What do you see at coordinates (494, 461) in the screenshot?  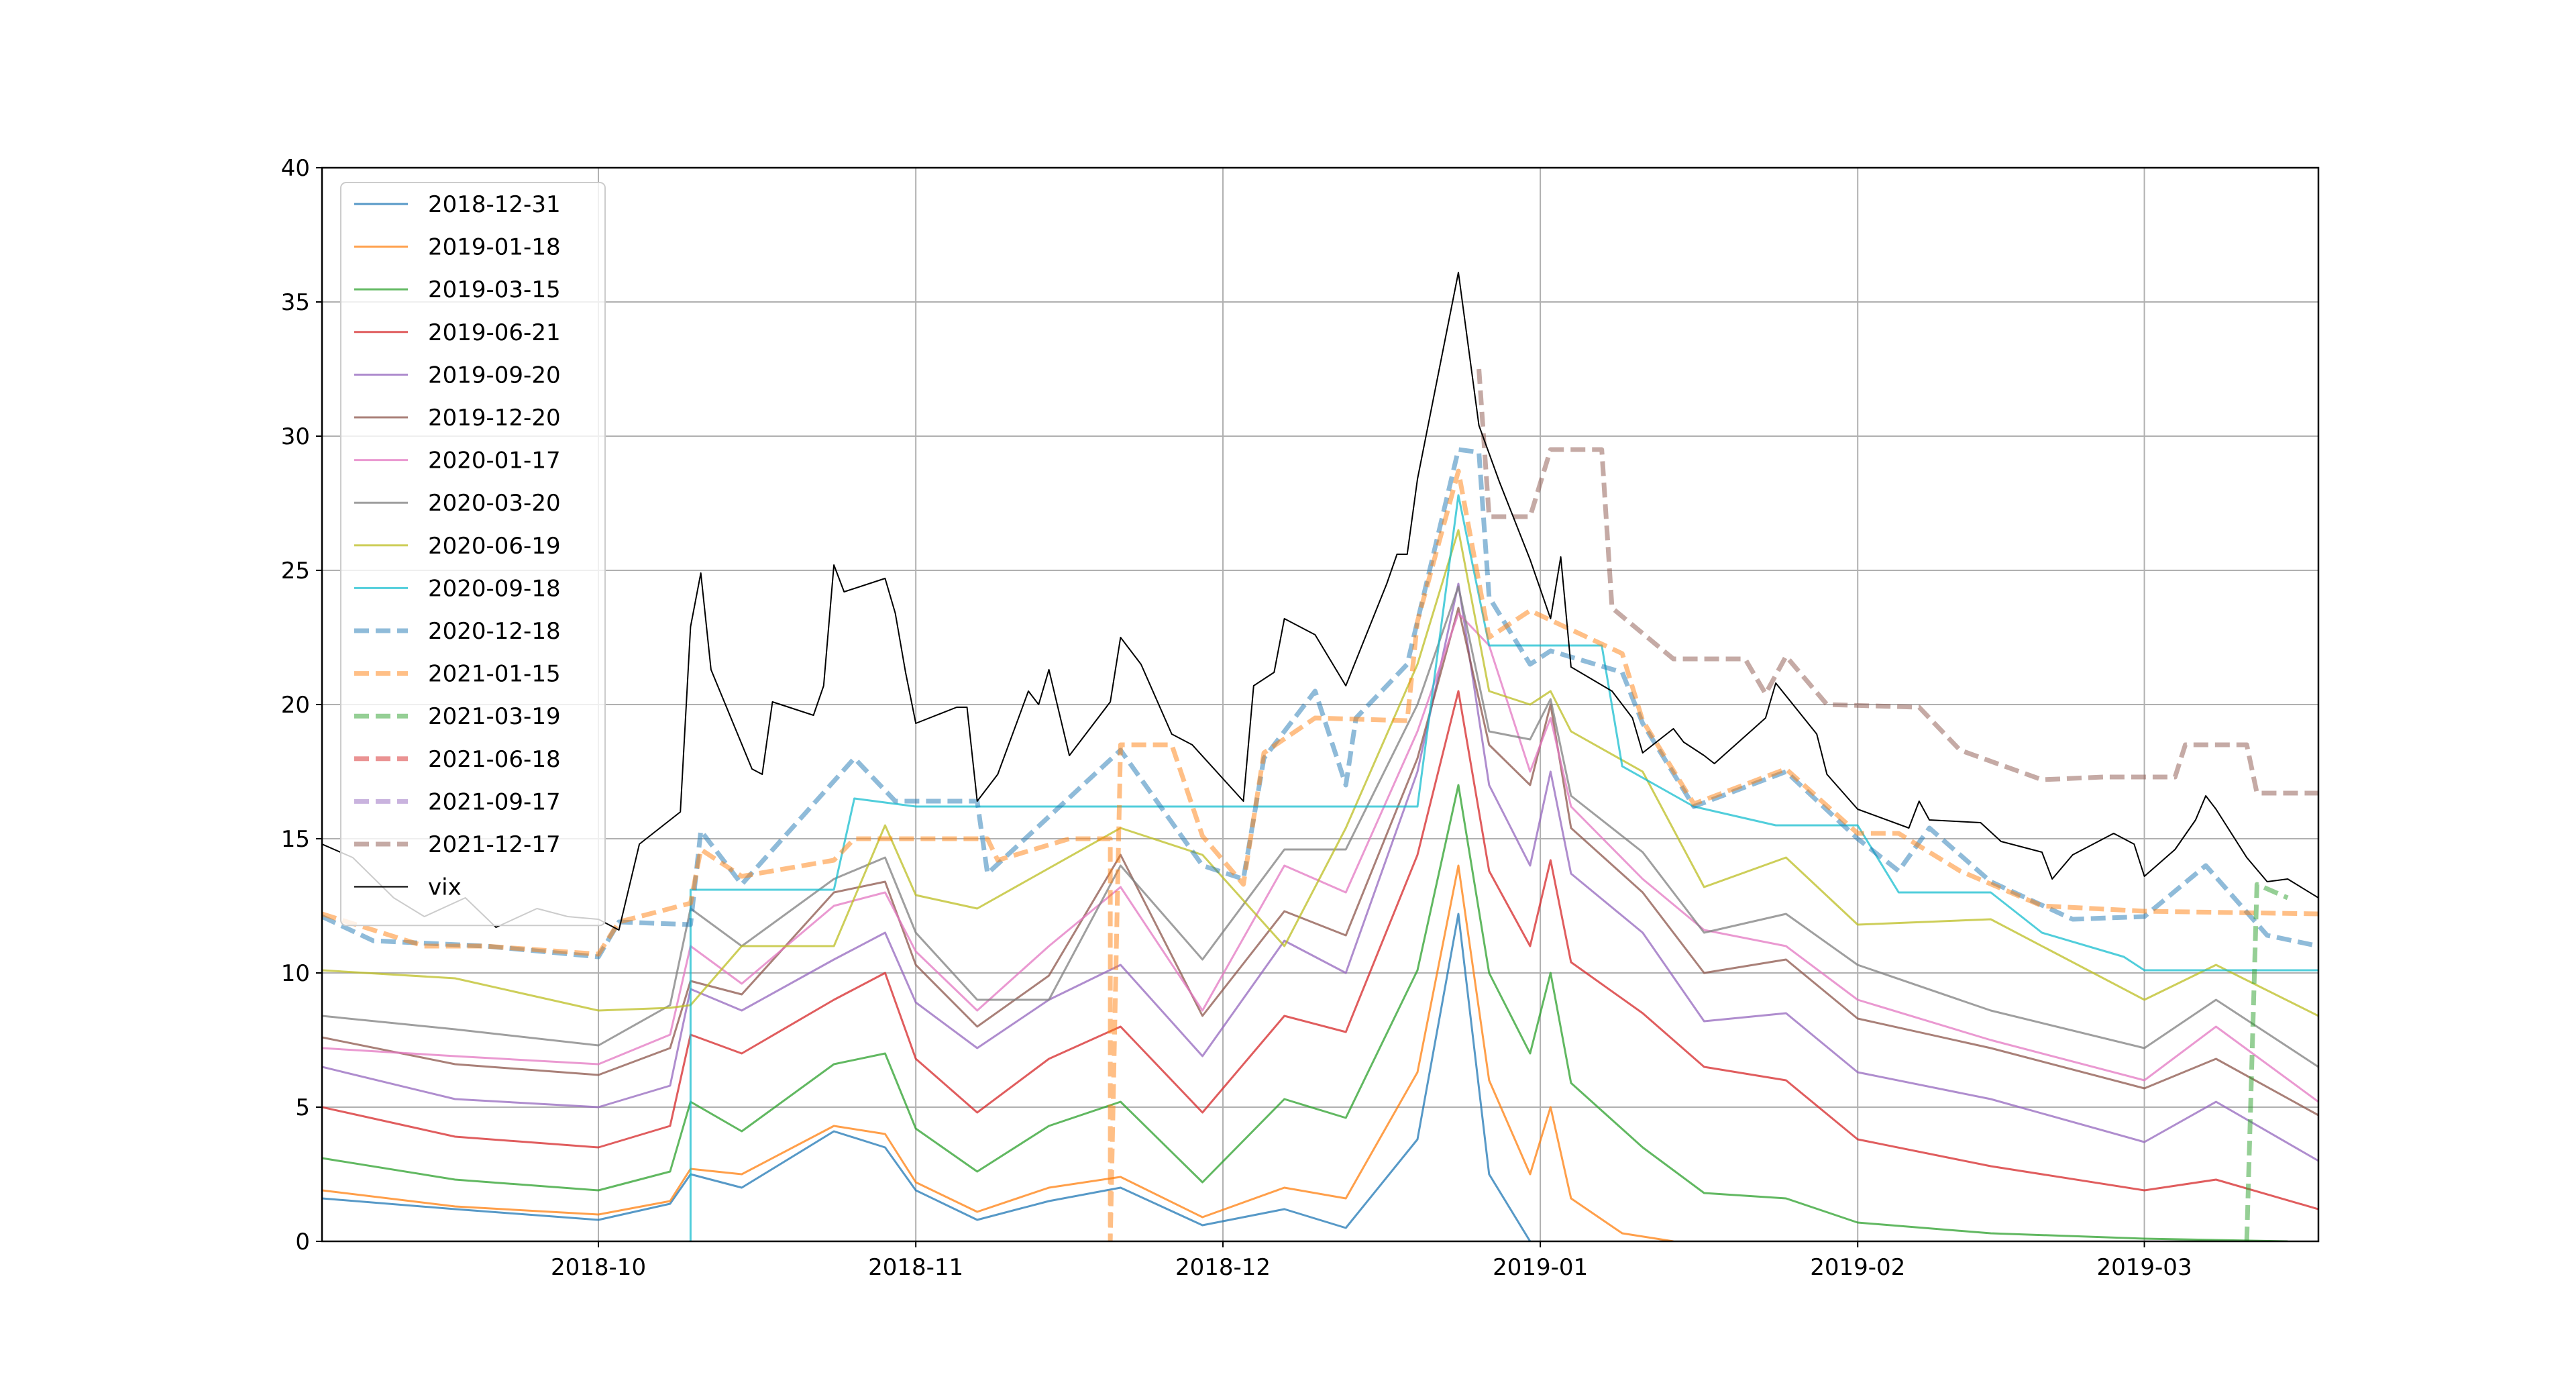 I see `legend-label: 2020-01-17` at bounding box center [494, 461].